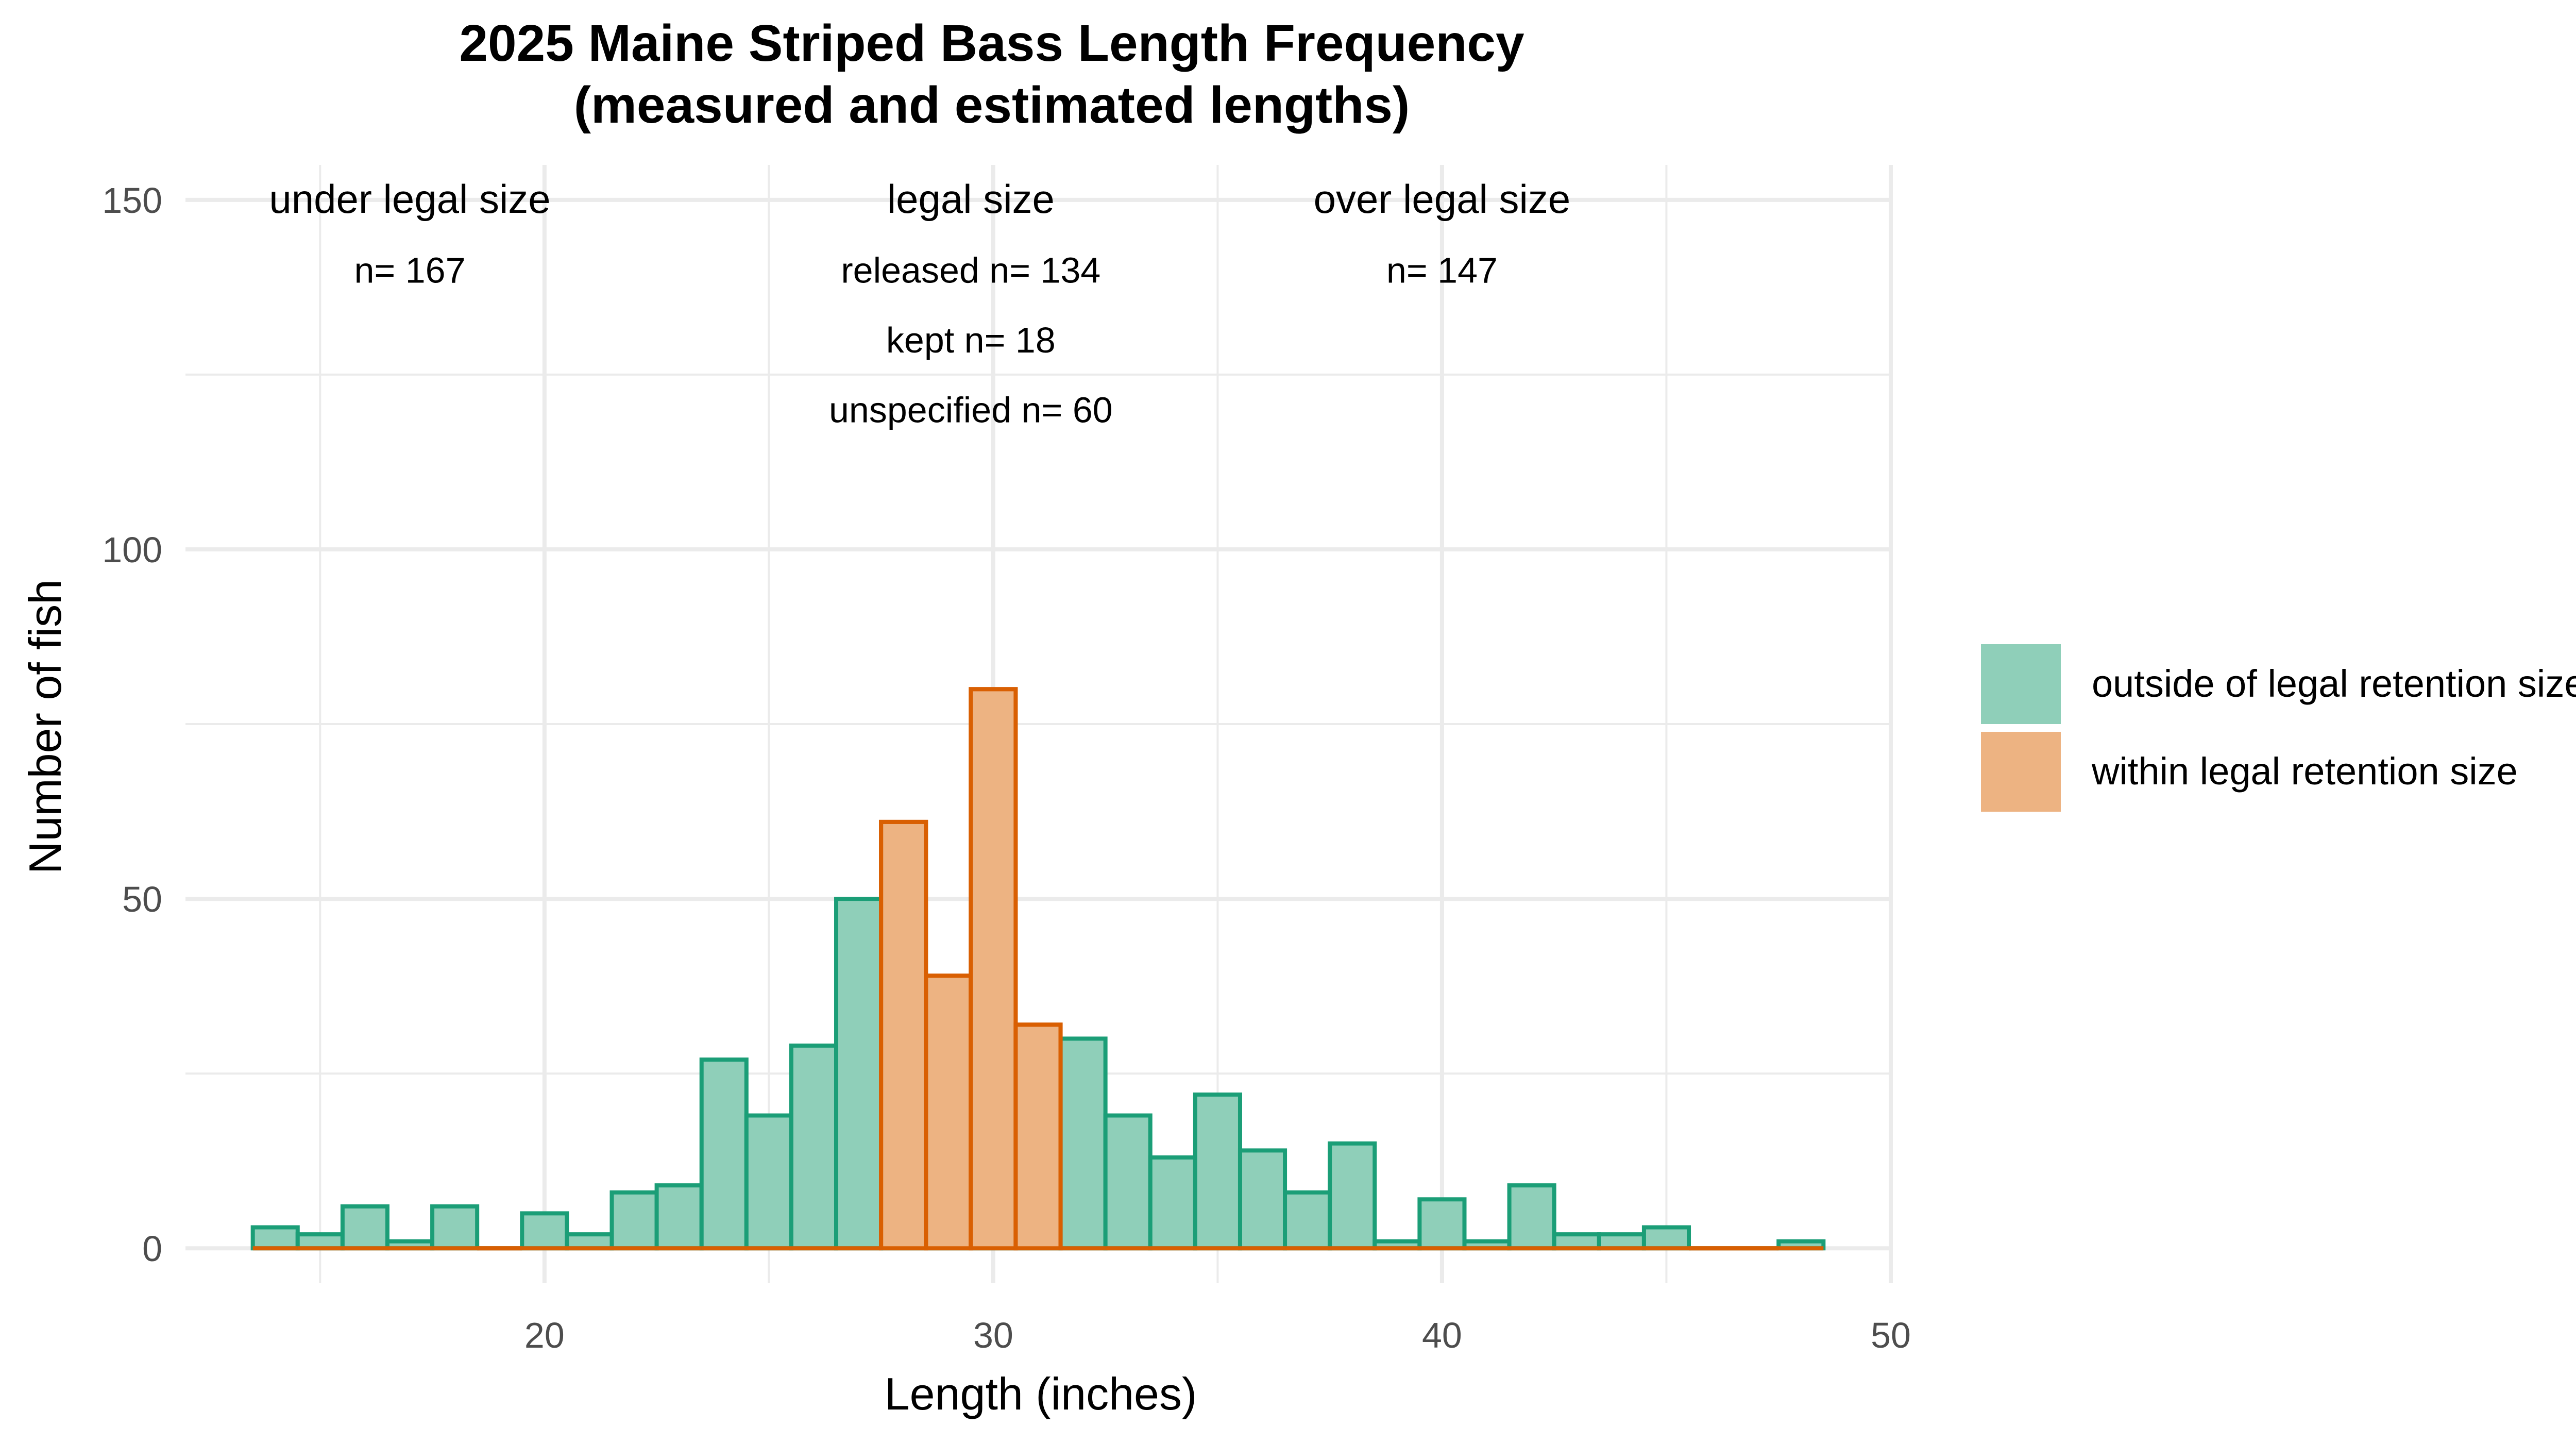 The width and height of the screenshot is (2576, 1443). Describe the element at coordinates (970, 270) in the screenshot. I see `annotation-text: released n= 134` at that location.